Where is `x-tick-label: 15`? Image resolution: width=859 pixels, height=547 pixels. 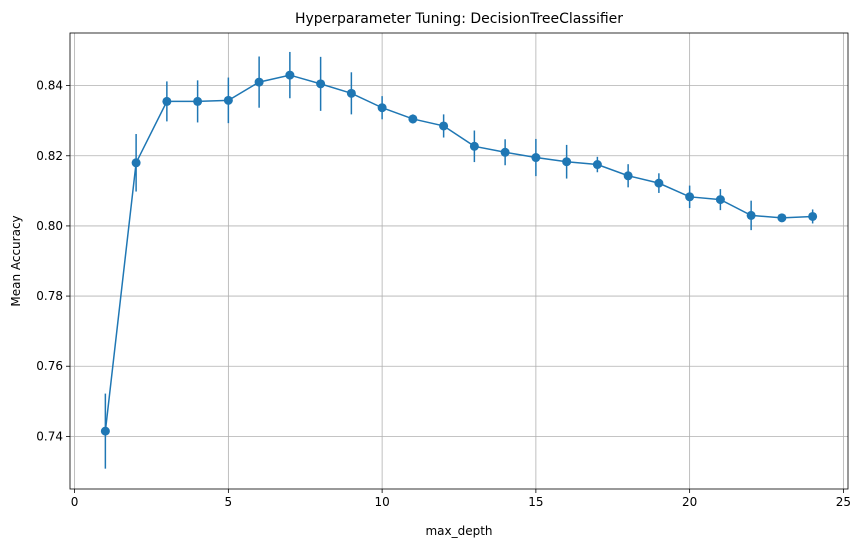 x-tick-label: 15 is located at coordinates (535, 502).